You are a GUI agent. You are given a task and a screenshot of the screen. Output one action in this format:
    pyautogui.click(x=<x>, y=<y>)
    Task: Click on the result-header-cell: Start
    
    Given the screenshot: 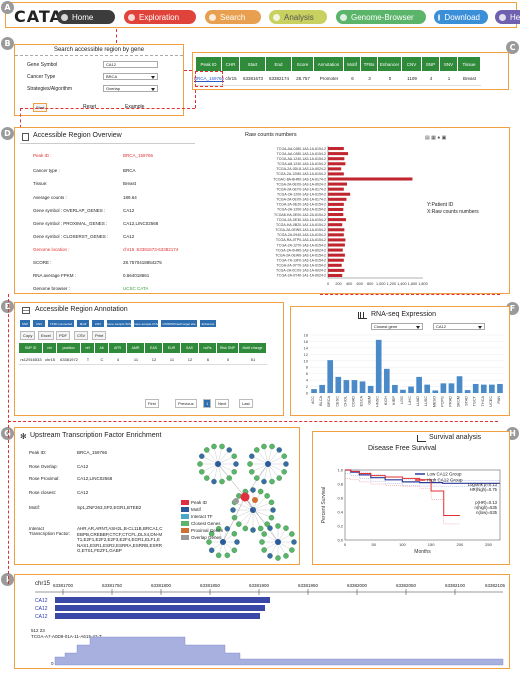 What is the action you would take?
    pyautogui.click(x=253, y=64)
    